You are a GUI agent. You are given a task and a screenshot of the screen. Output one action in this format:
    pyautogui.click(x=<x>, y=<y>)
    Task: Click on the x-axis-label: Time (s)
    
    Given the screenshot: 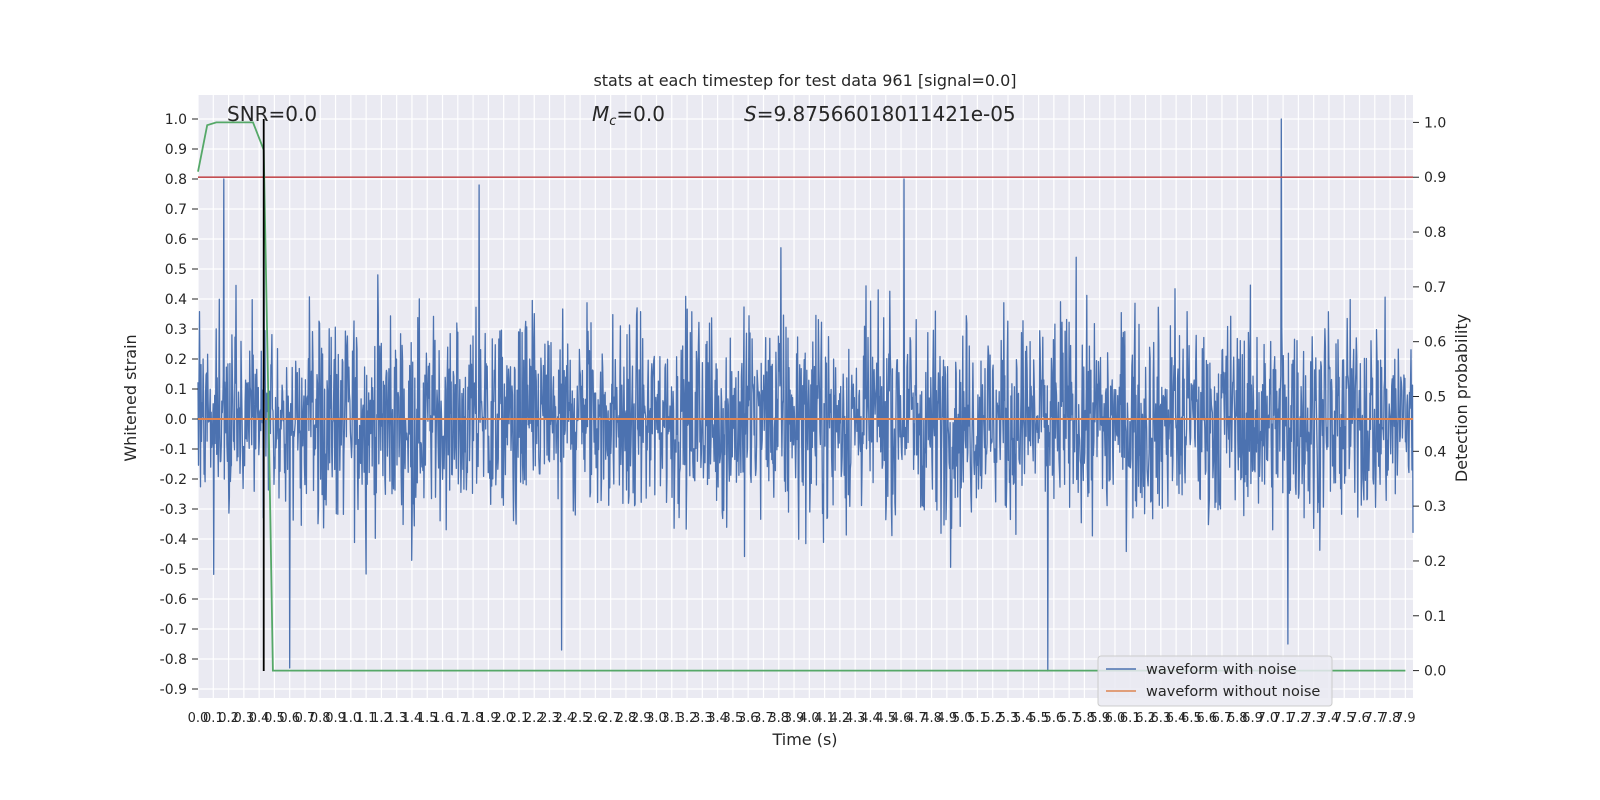 What is the action you would take?
    pyautogui.click(x=804, y=739)
    